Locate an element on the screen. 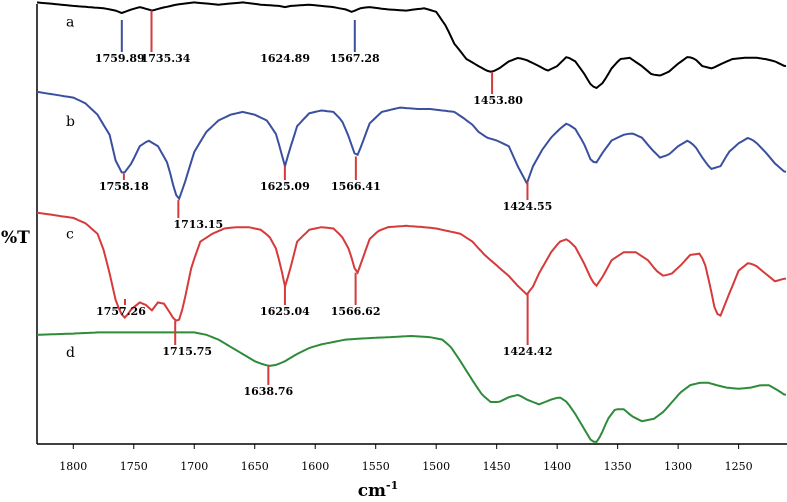 Image resolution: width=787 pixels, height=502 pixels. peak-label: 1567.28 is located at coordinates (355, 58).